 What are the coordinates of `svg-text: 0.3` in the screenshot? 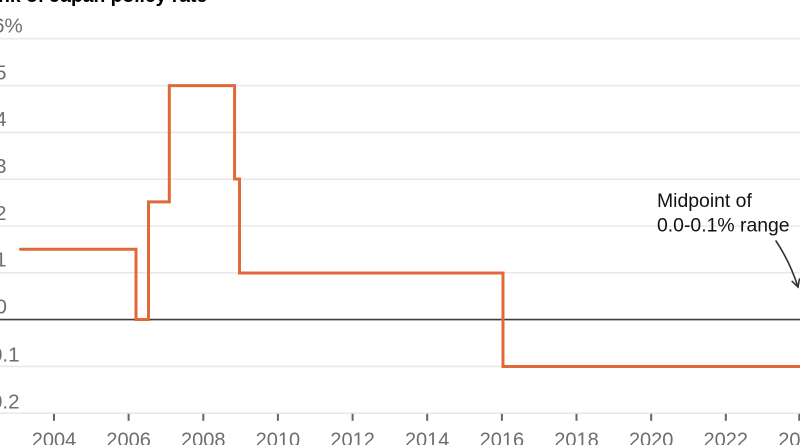 It's located at (3, 166).